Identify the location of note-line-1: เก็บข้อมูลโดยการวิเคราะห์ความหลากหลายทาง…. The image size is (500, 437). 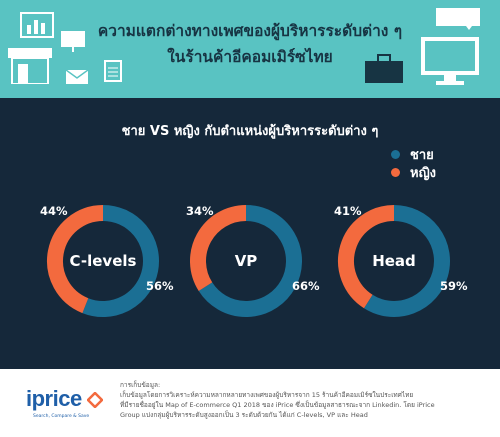
(267, 395).